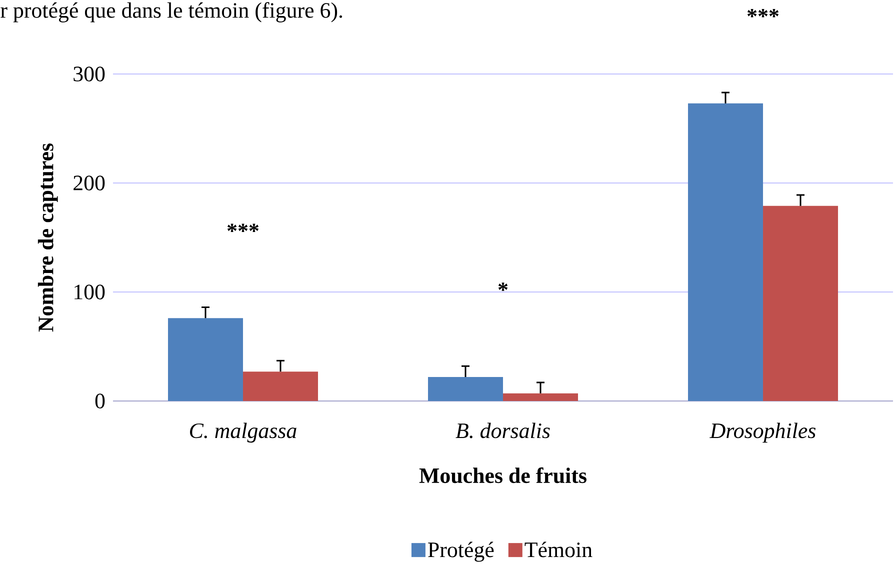  What do you see at coordinates (89, 183) in the screenshot?
I see `y-tick-label: 200` at bounding box center [89, 183].